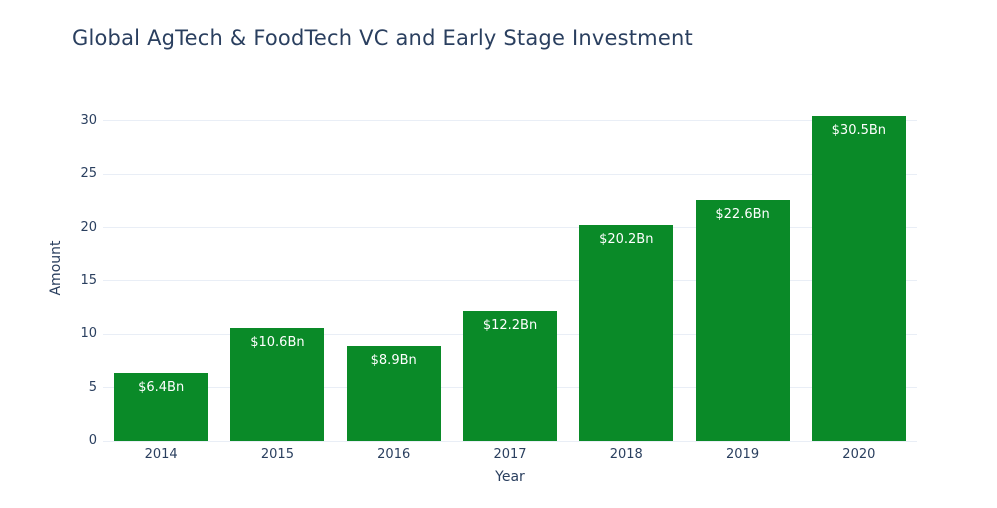 This screenshot has height=508, width=997. I want to click on x-tick-label: 2020, so click(859, 454).